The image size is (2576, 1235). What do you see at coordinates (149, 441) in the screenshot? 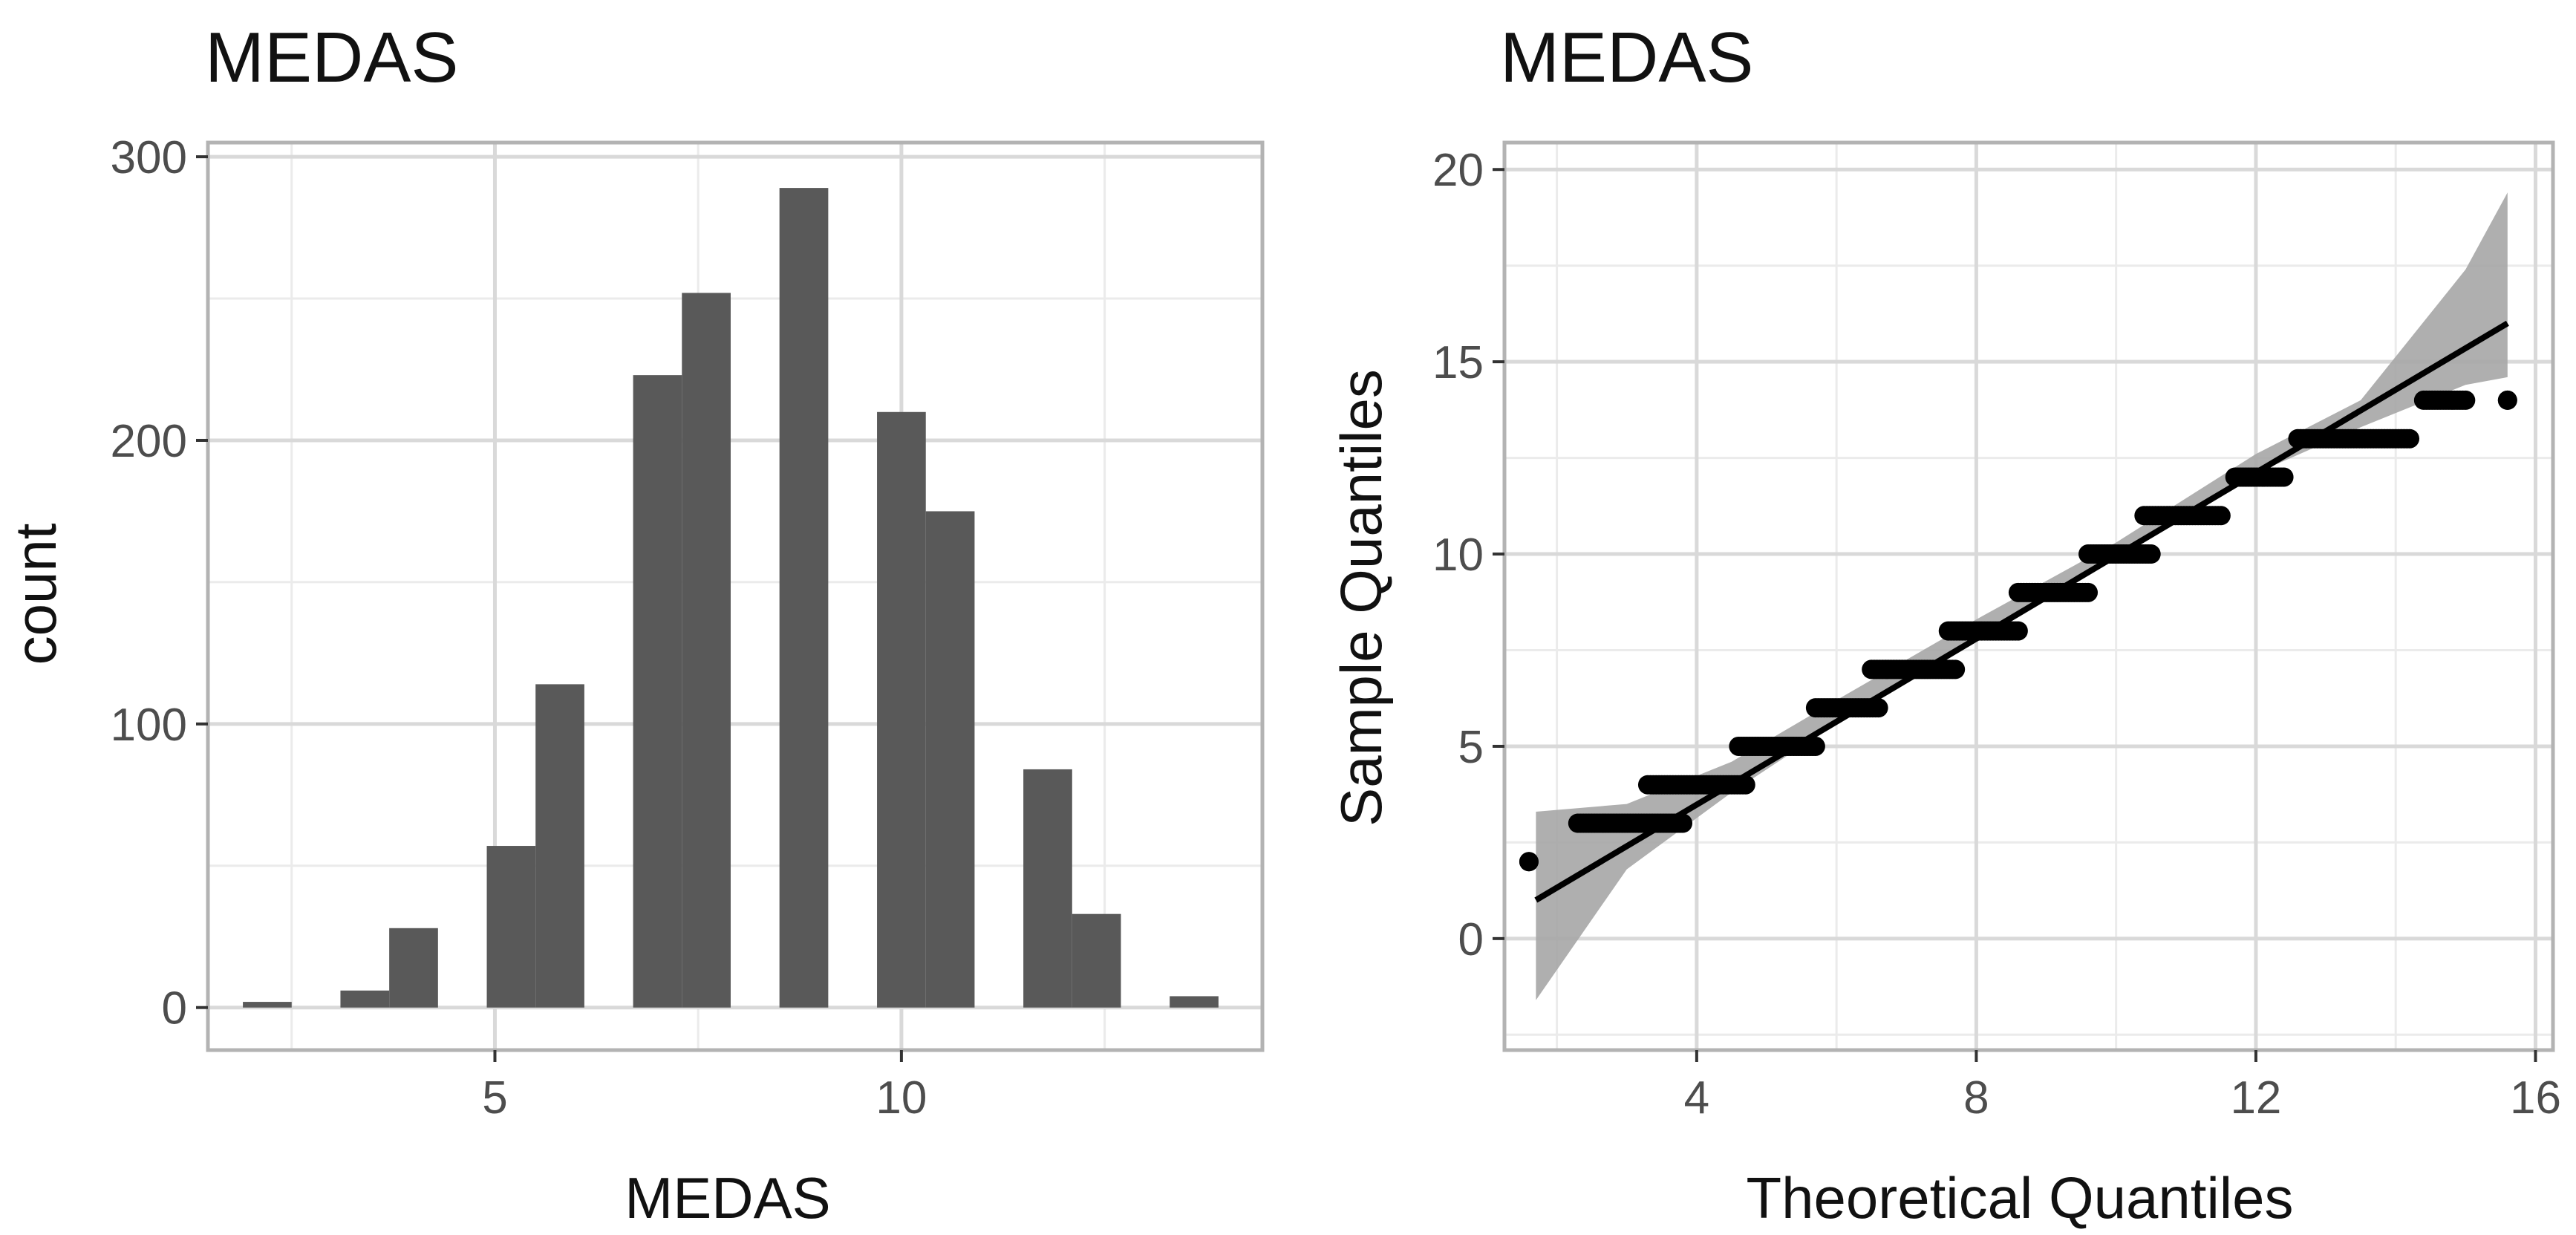
I see `y-tick-label: 200` at bounding box center [149, 441].